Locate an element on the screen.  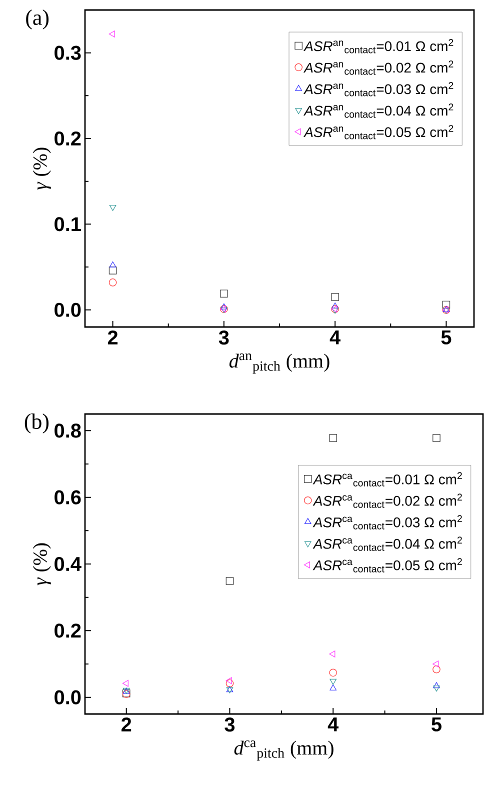
y-tick-label: 0.3 is located at coordinates (67, 53).